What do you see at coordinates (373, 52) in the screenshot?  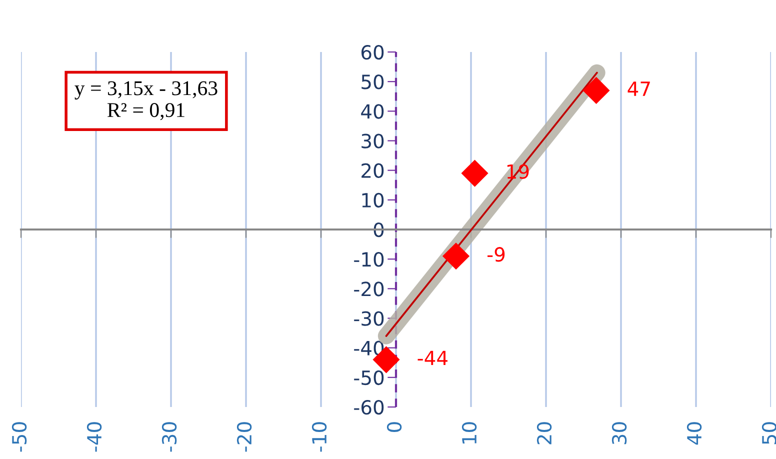 I see `y-tick-label: 60` at bounding box center [373, 52].